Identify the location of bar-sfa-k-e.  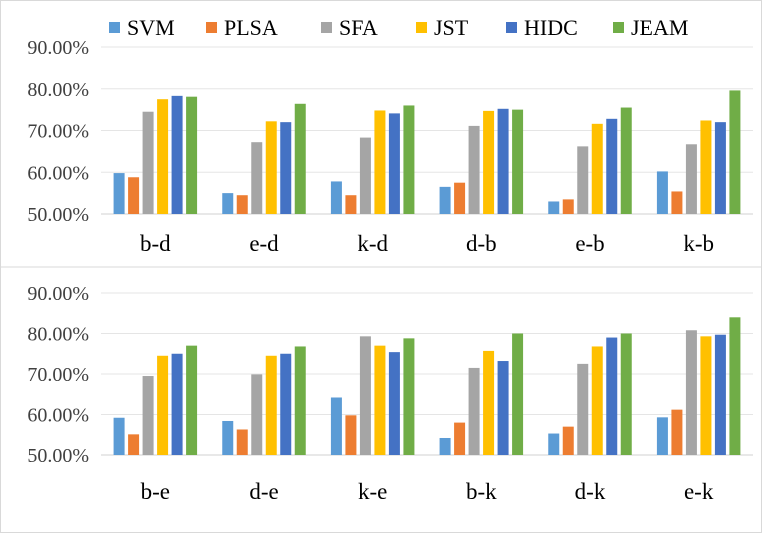
(365, 395).